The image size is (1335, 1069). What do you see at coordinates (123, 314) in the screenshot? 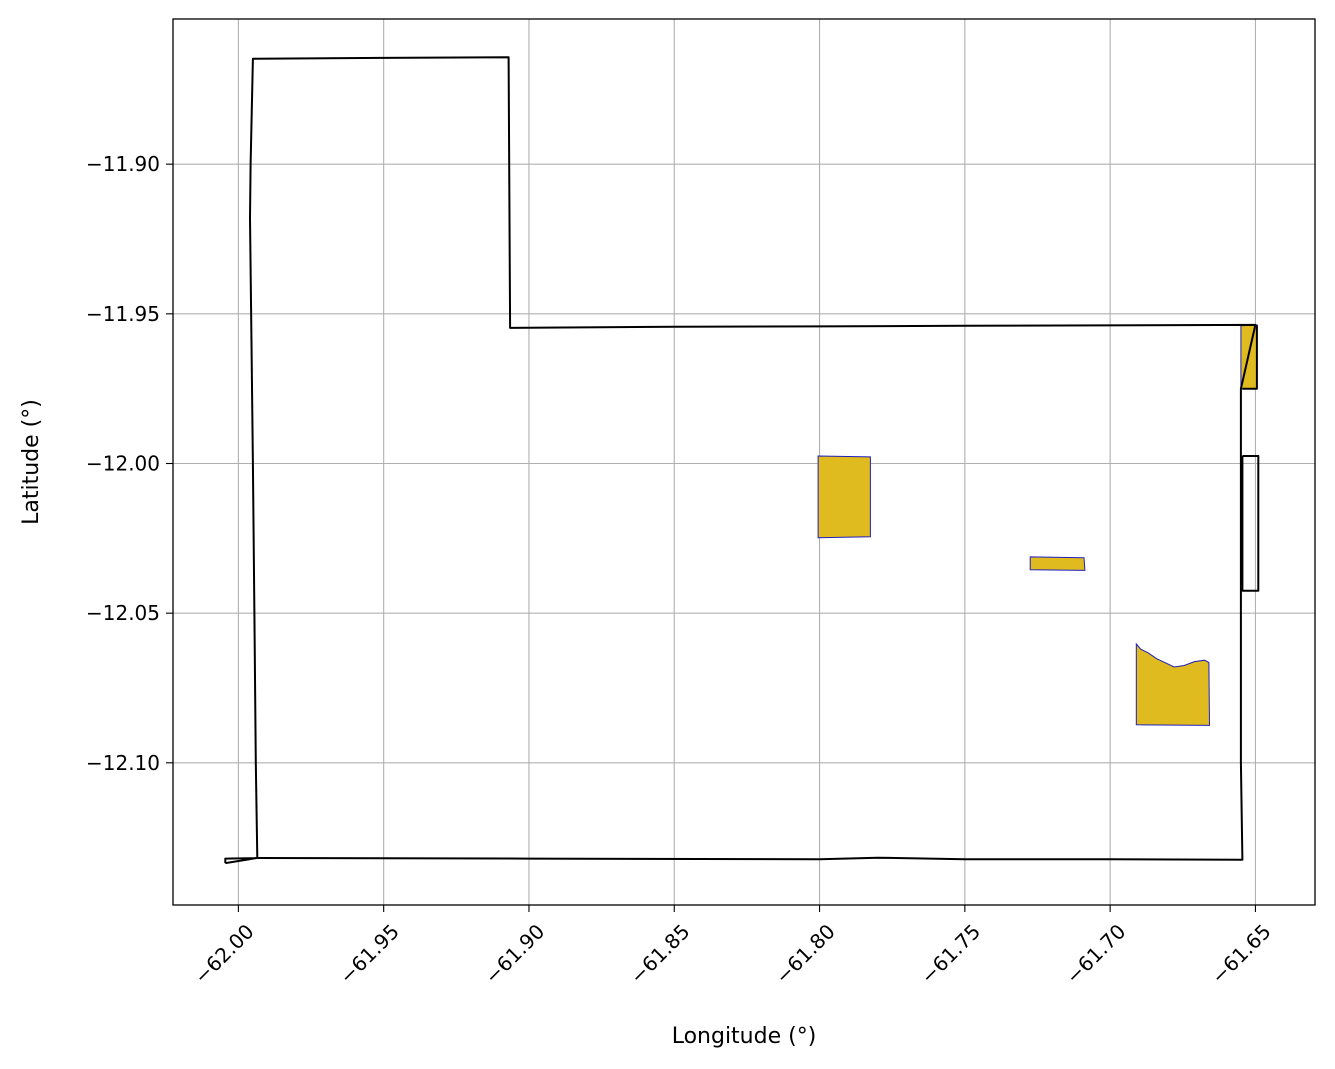
I see `y-tick-label: −11.95` at bounding box center [123, 314].